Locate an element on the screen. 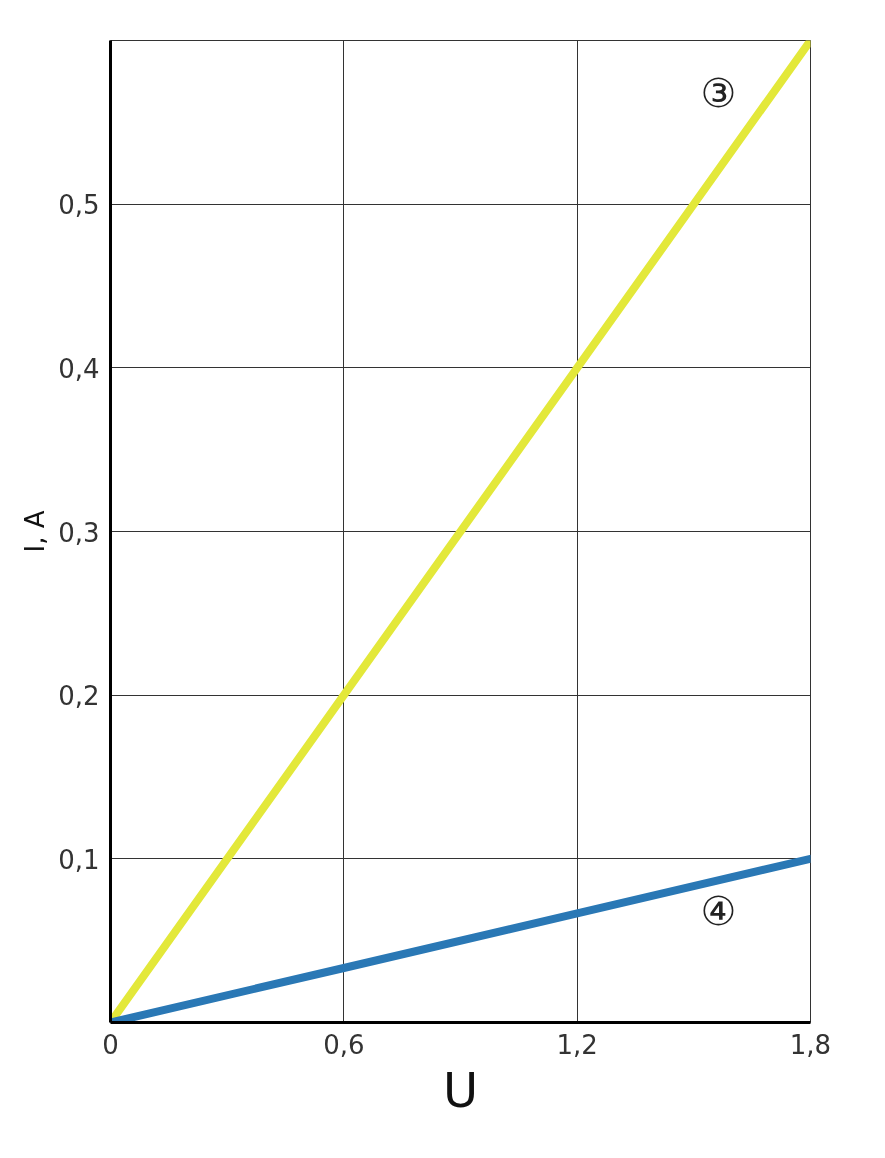  y-tick-label: 0,3 is located at coordinates (79, 532).